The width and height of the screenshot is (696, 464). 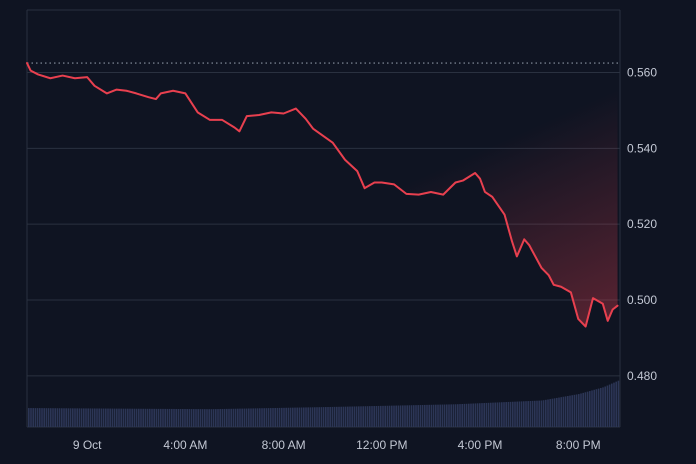 What do you see at coordinates (642, 73) in the screenshot?
I see `y-tick-label: 0.560` at bounding box center [642, 73].